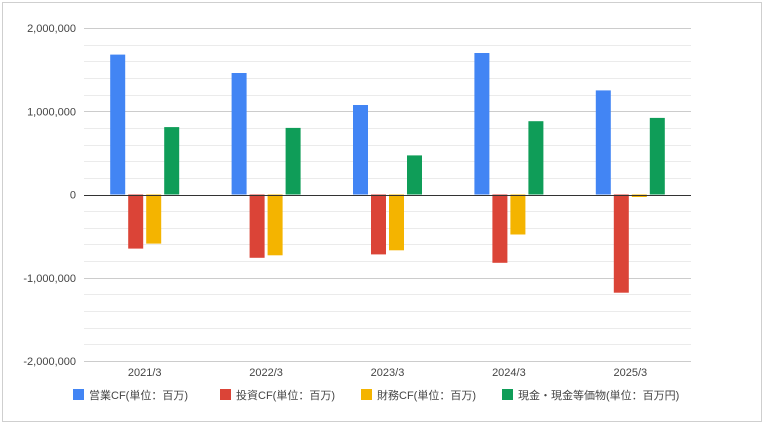  Describe the element at coordinates (51, 112) in the screenshot. I see `y-tick-label: 1,000,000` at that location.